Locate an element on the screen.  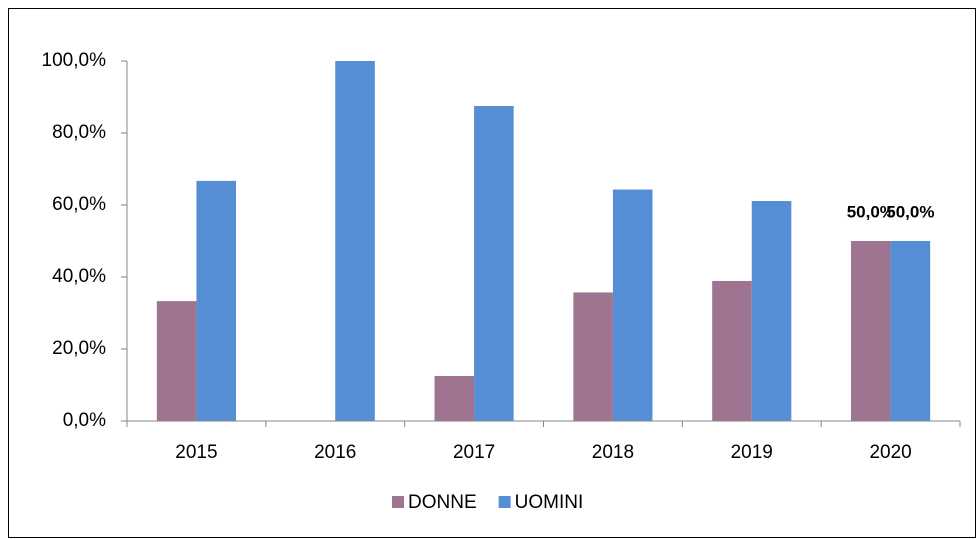
x-tick-label: 2019 is located at coordinates (752, 452).